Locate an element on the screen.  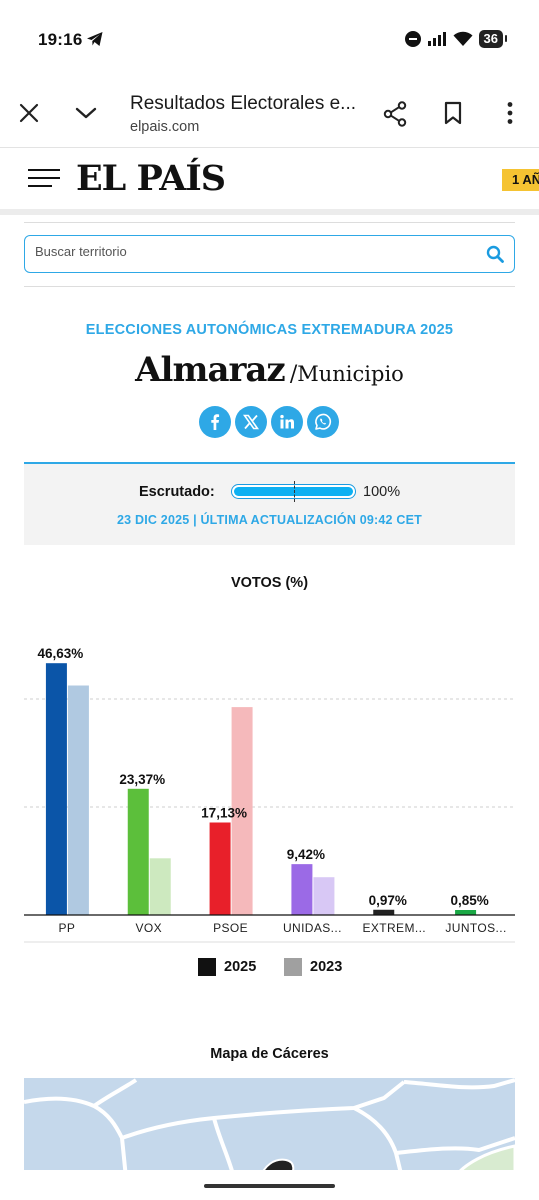
legend-item-2025: 2025 is located at coordinates (227, 967).